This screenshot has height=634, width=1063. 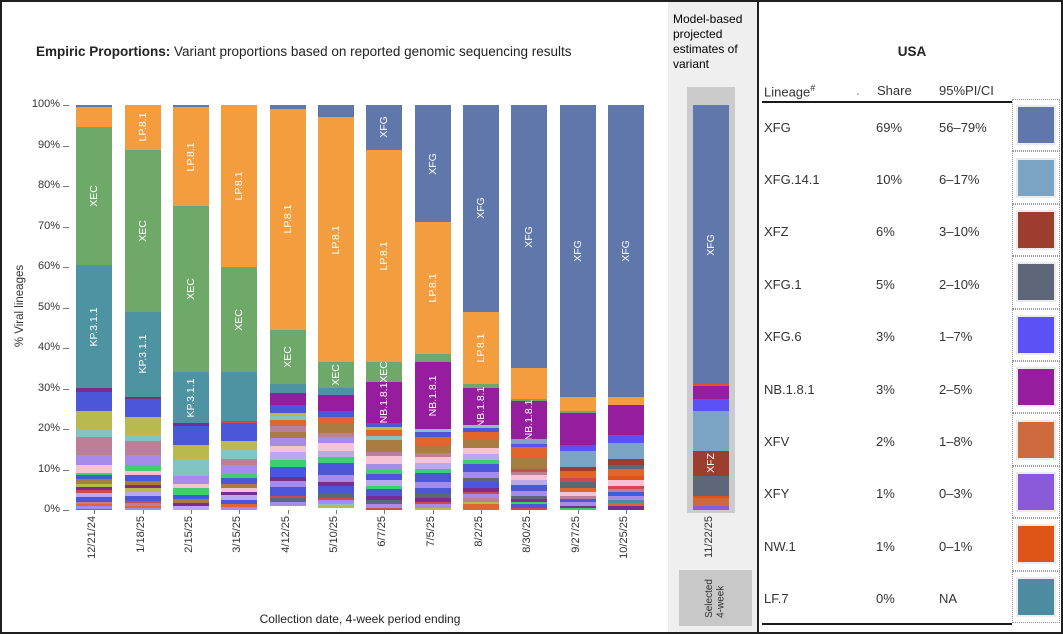 I want to click on stacked-bar-5-10-25: LP.8.1 XEC, so click(x=335, y=307).